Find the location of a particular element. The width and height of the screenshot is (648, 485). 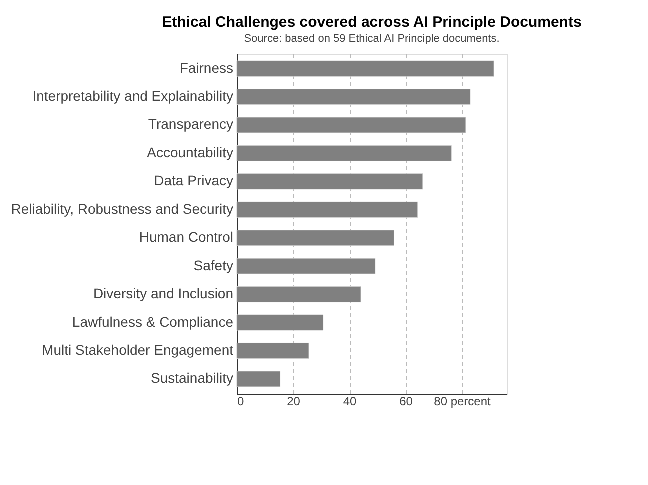

x-tick-label: 20 is located at coordinates (294, 401).